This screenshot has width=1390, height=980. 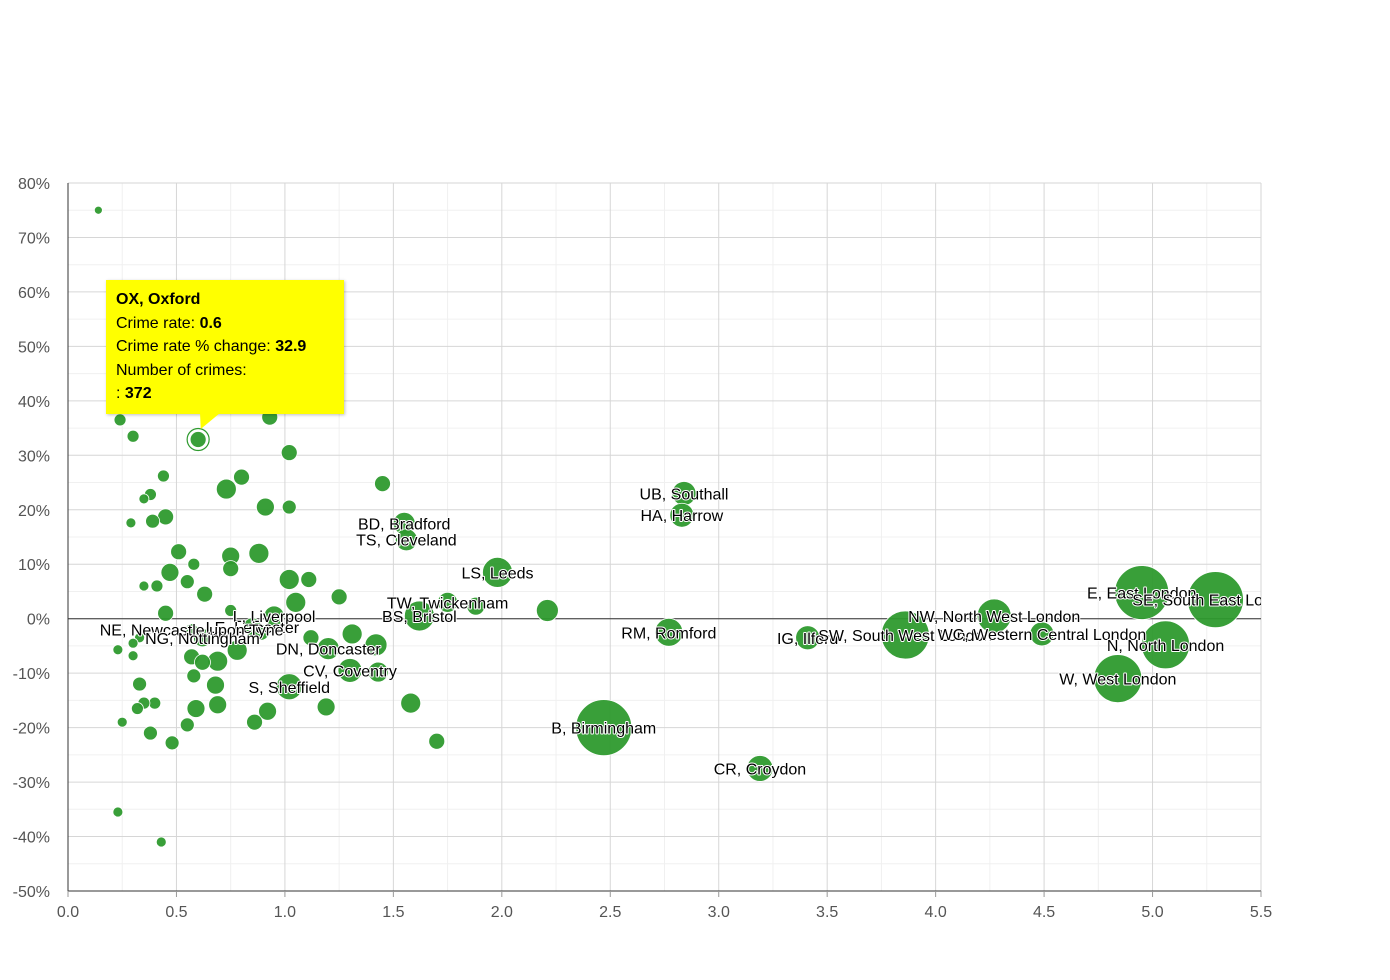 I want to click on bubble-ne, so click(x=192, y=629).